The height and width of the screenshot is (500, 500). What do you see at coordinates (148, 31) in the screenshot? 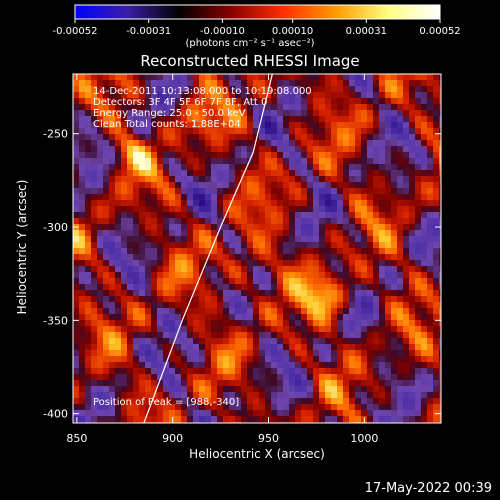
I see `colorbar-tick-label: -0.00031` at bounding box center [148, 31].